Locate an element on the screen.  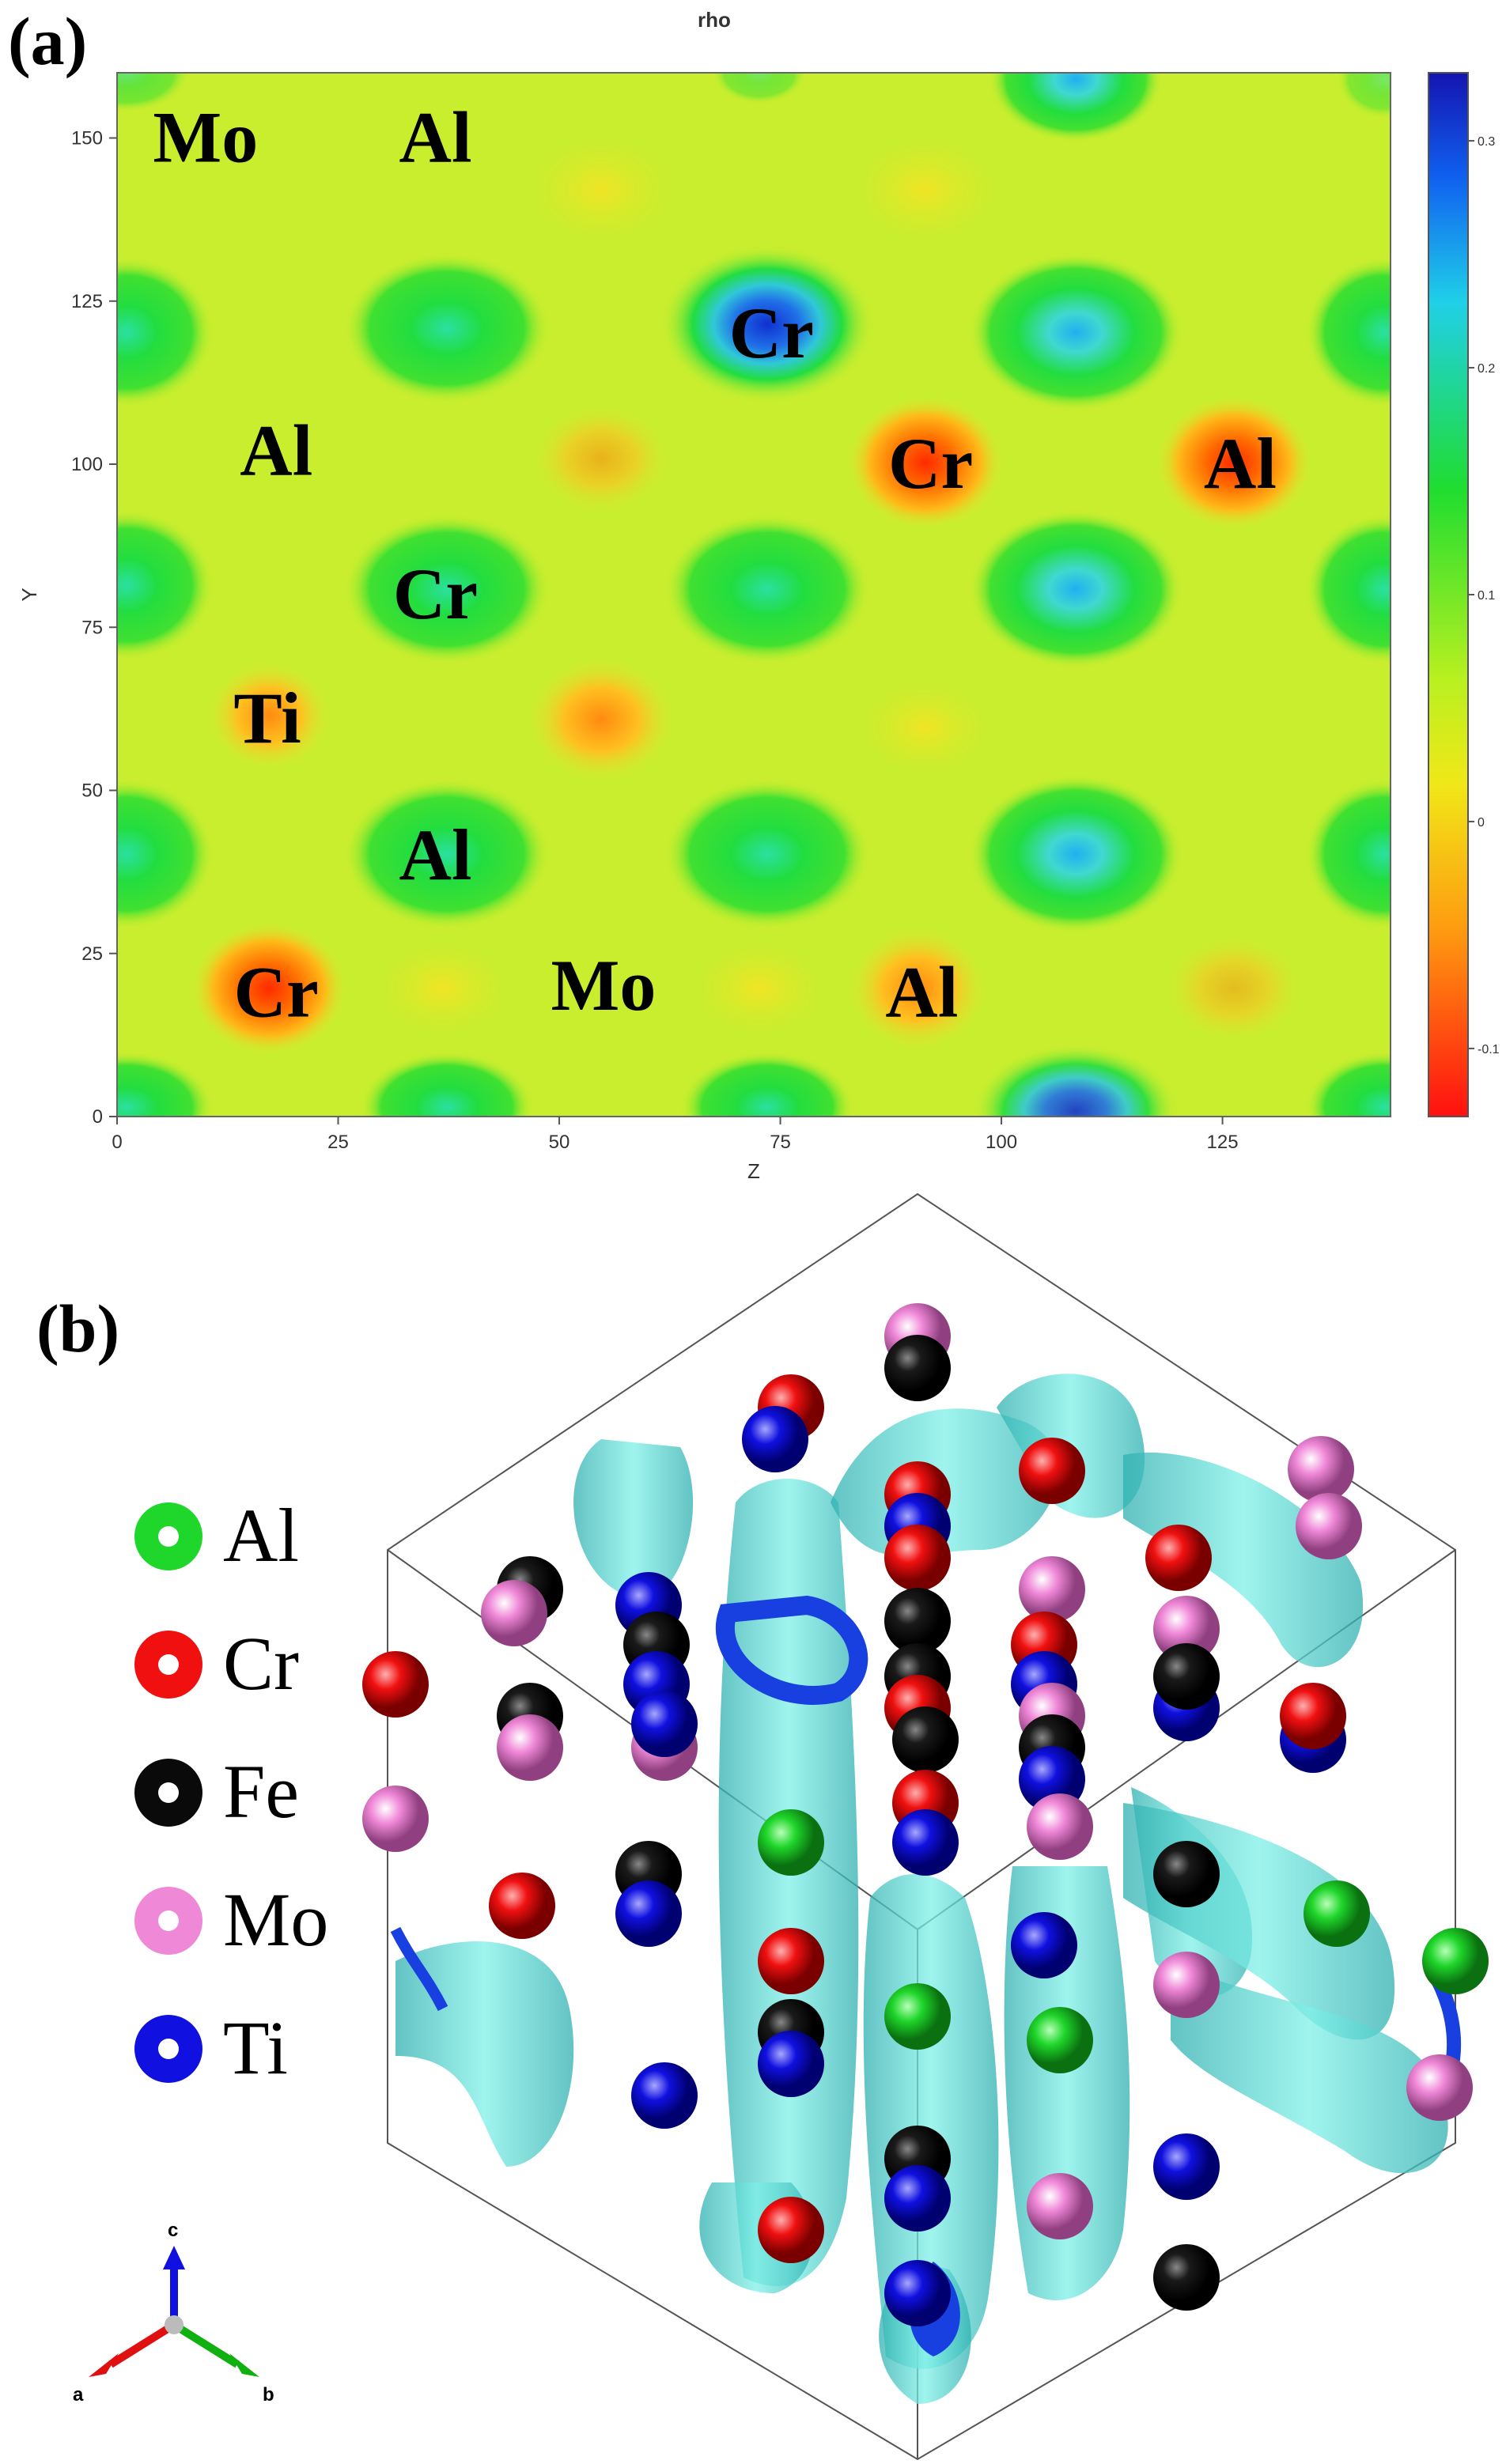
al-swatch-icon is located at coordinates (168, 1536).